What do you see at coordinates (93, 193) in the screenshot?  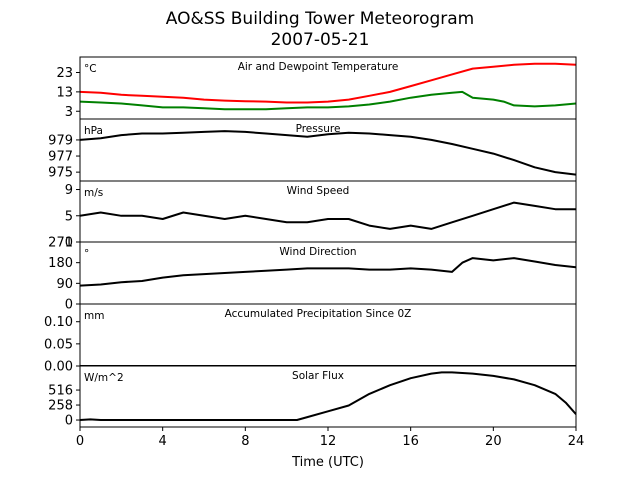 I see `panel-3-unit-label: m/s` at bounding box center [93, 193].